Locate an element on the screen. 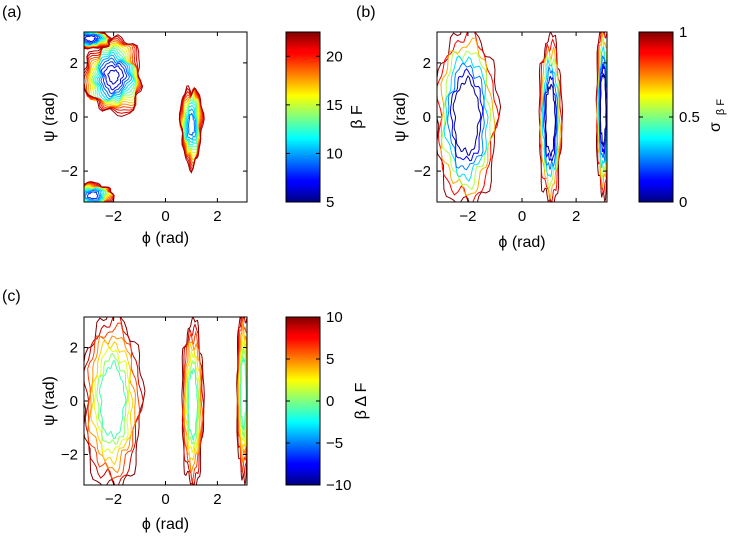 This screenshot has height=539, width=733. panel-a-colorbar-gradient is located at coordinates (303, 117).